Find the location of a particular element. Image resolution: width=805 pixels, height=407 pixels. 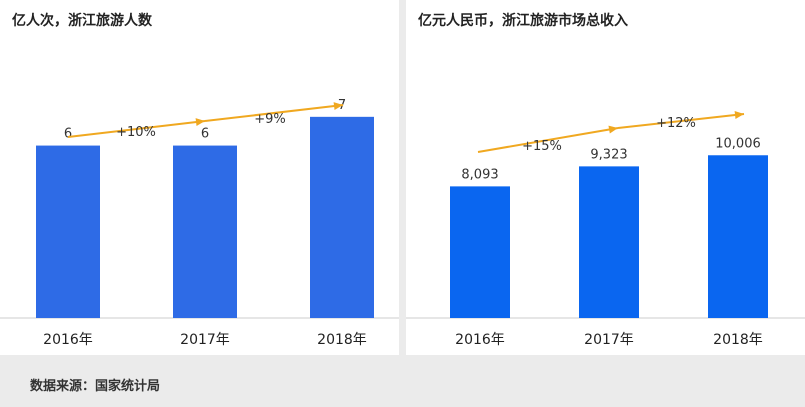

growth-label: +15% is located at coordinates (542, 146).